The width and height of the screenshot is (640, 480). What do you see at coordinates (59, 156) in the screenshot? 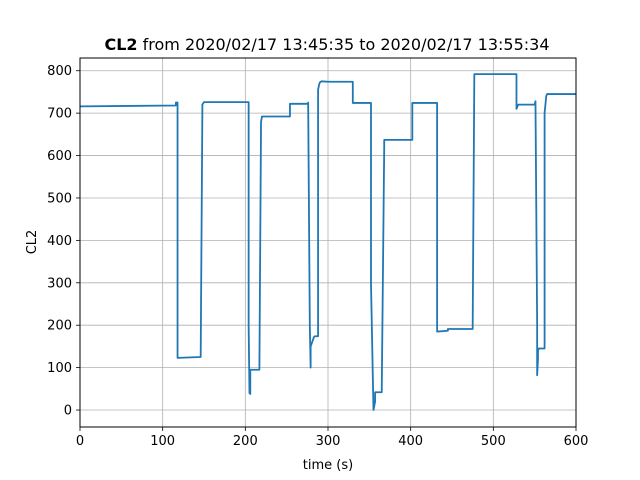
I see `y-tick-label: 600` at bounding box center [59, 156].